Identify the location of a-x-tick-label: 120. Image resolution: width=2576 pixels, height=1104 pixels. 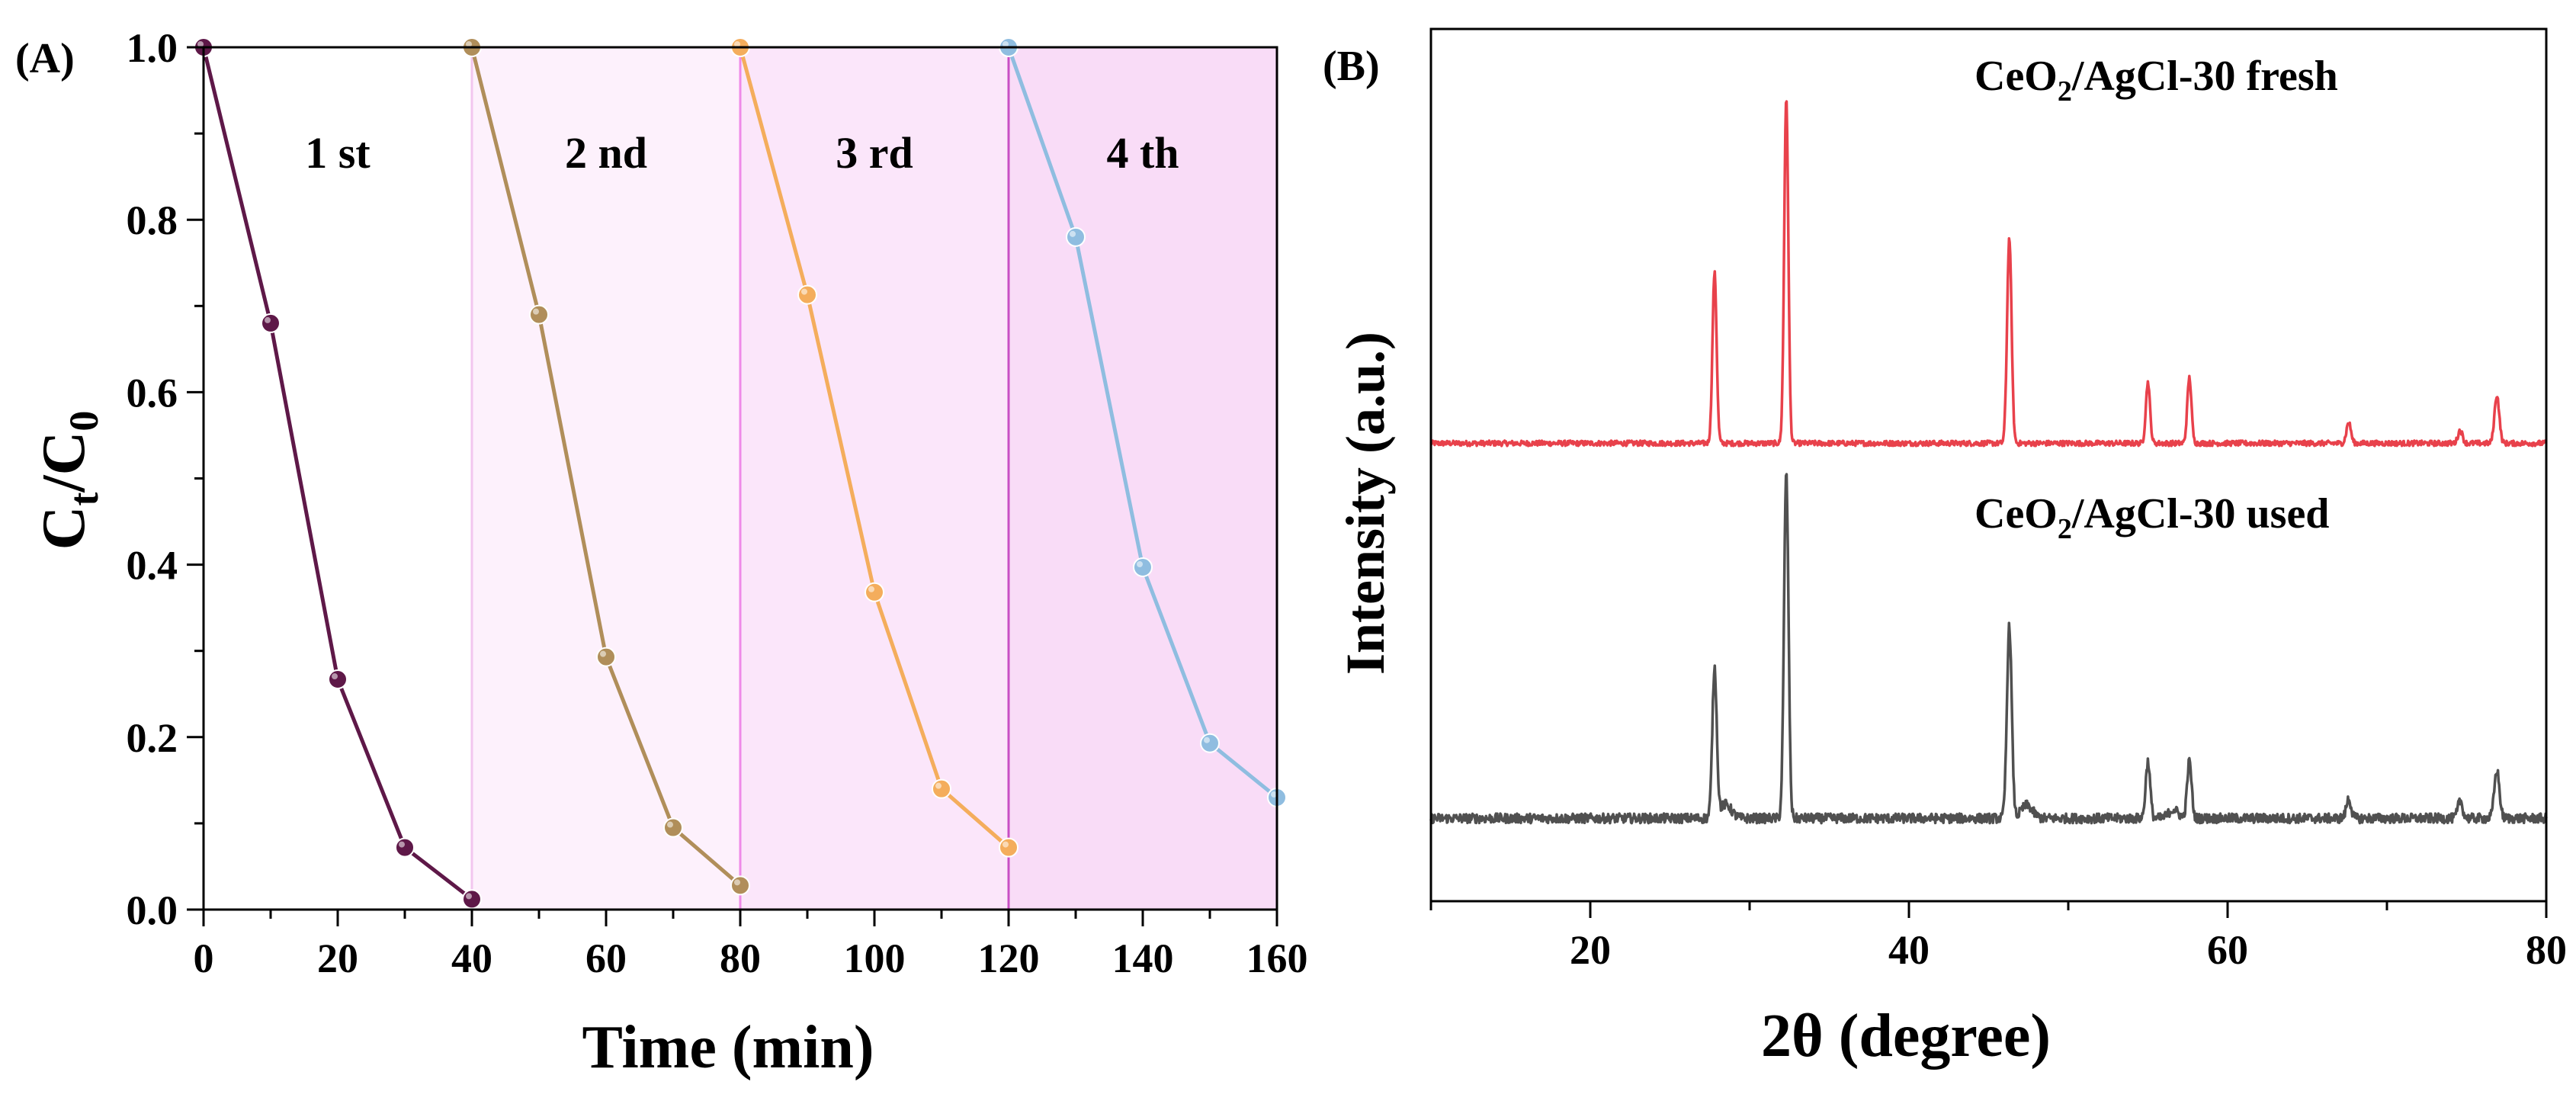
(1009, 959).